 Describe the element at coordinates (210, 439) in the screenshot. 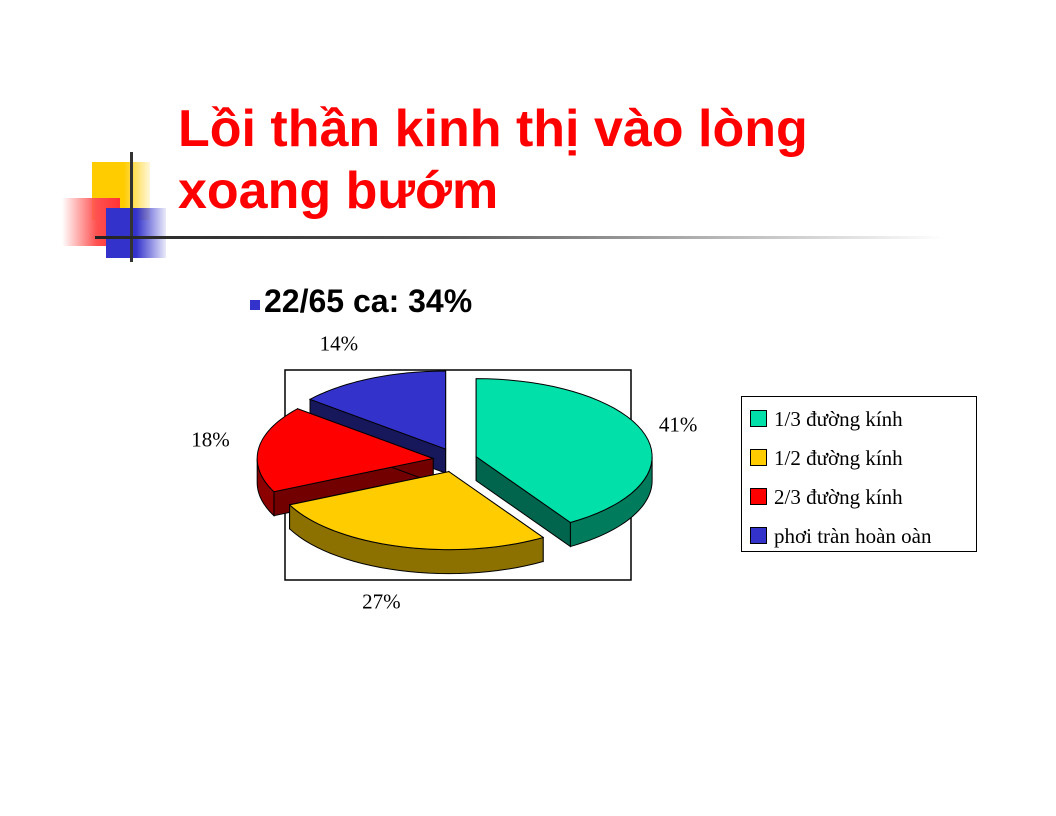

I see `data-label-3: 18%` at that location.